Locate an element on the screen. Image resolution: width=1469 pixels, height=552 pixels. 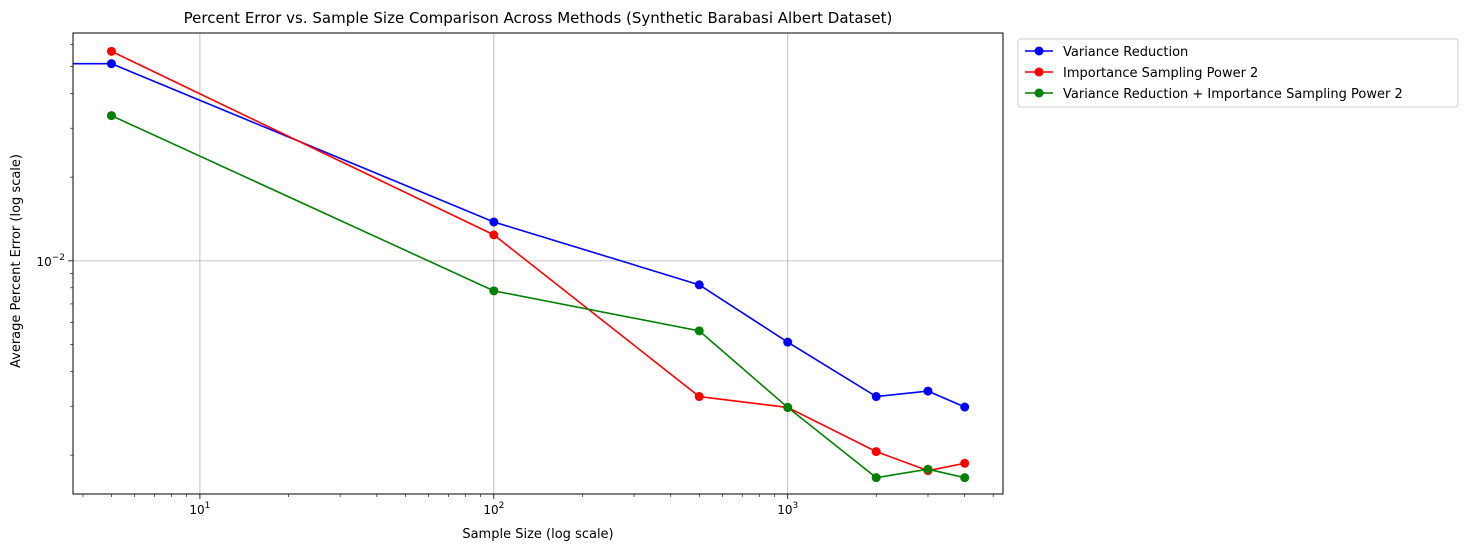
x-tick-label: 10³ is located at coordinates (787, 509).